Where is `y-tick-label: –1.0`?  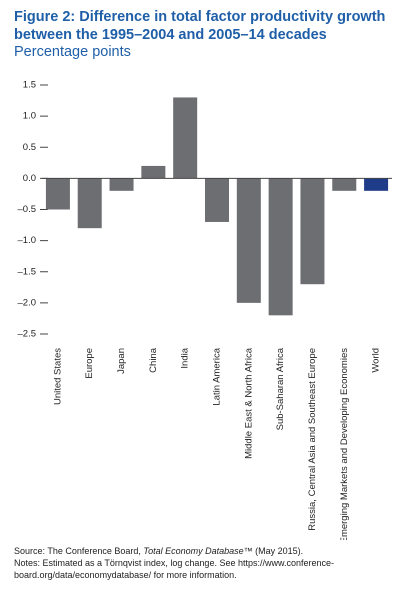
y-tick-label: –1.0 is located at coordinates (27, 240).